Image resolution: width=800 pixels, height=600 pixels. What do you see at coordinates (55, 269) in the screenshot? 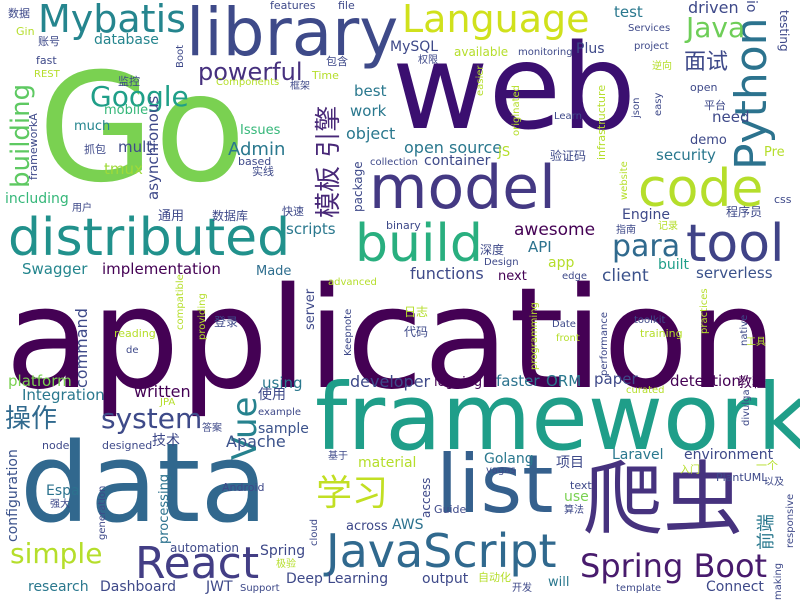
I see `word-swagger: Swagger` at bounding box center [55, 269].